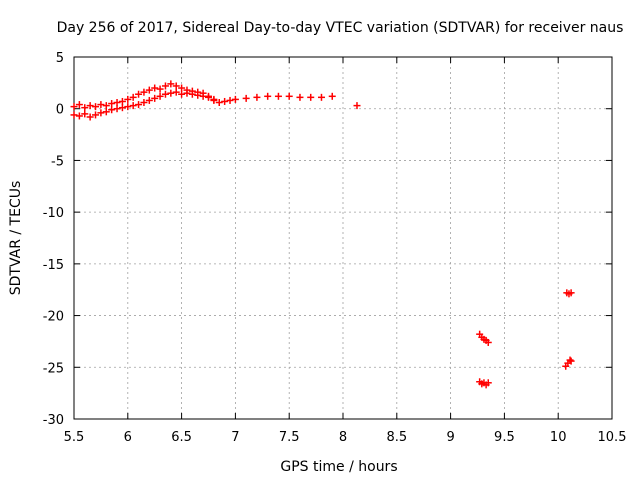 This screenshot has width=640, height=480. Describe the element at coordinates (181, 437) in the screenshot. I see `x-tick-label: 6.5` at that location.